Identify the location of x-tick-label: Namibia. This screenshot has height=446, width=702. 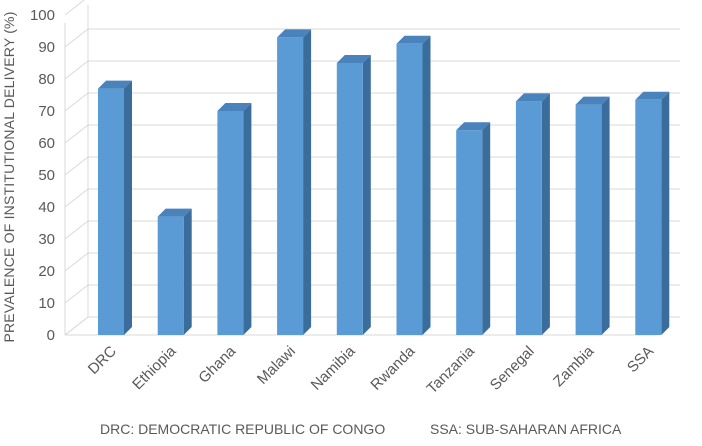
(333, 367).